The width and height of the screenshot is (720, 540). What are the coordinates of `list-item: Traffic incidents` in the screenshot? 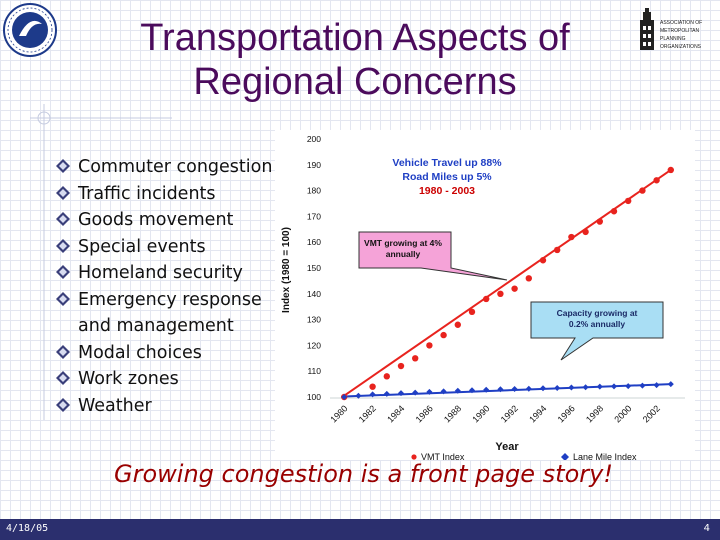 It's located at (171, 194).